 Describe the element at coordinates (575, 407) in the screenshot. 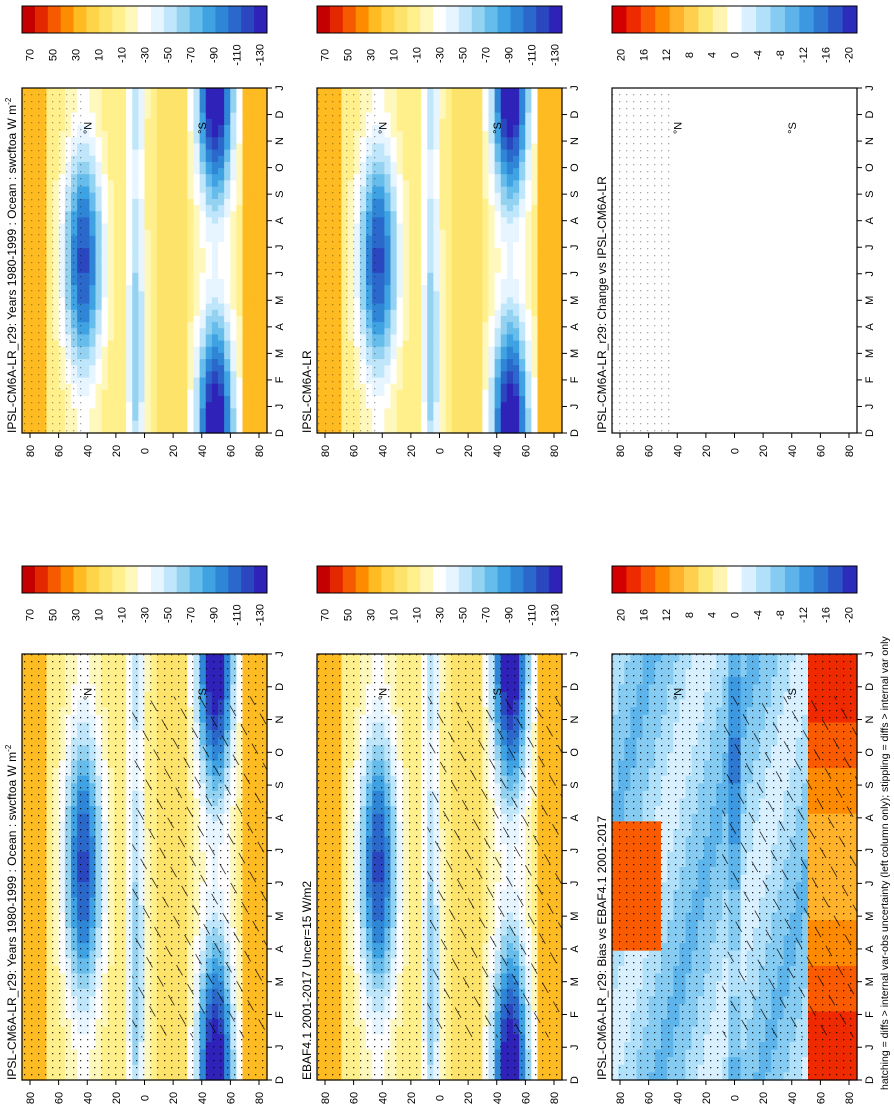

I see `month-tick-label: J` at that location.